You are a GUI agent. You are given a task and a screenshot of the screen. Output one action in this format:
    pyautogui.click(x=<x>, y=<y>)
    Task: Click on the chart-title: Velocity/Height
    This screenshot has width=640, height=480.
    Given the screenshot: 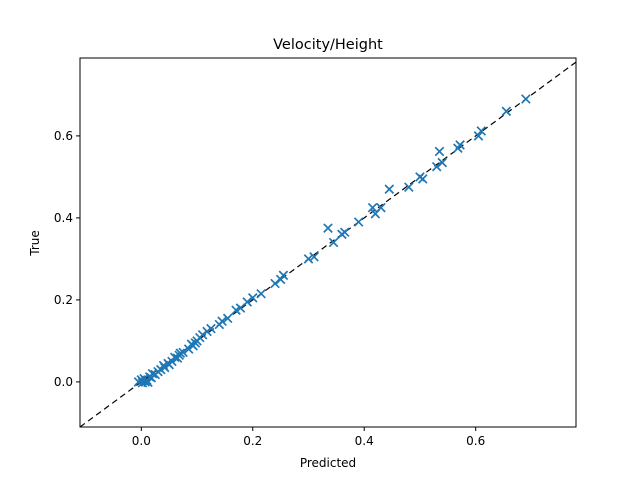 What is the action you would take?
    pyautogui.click(x=328, y=45)
    